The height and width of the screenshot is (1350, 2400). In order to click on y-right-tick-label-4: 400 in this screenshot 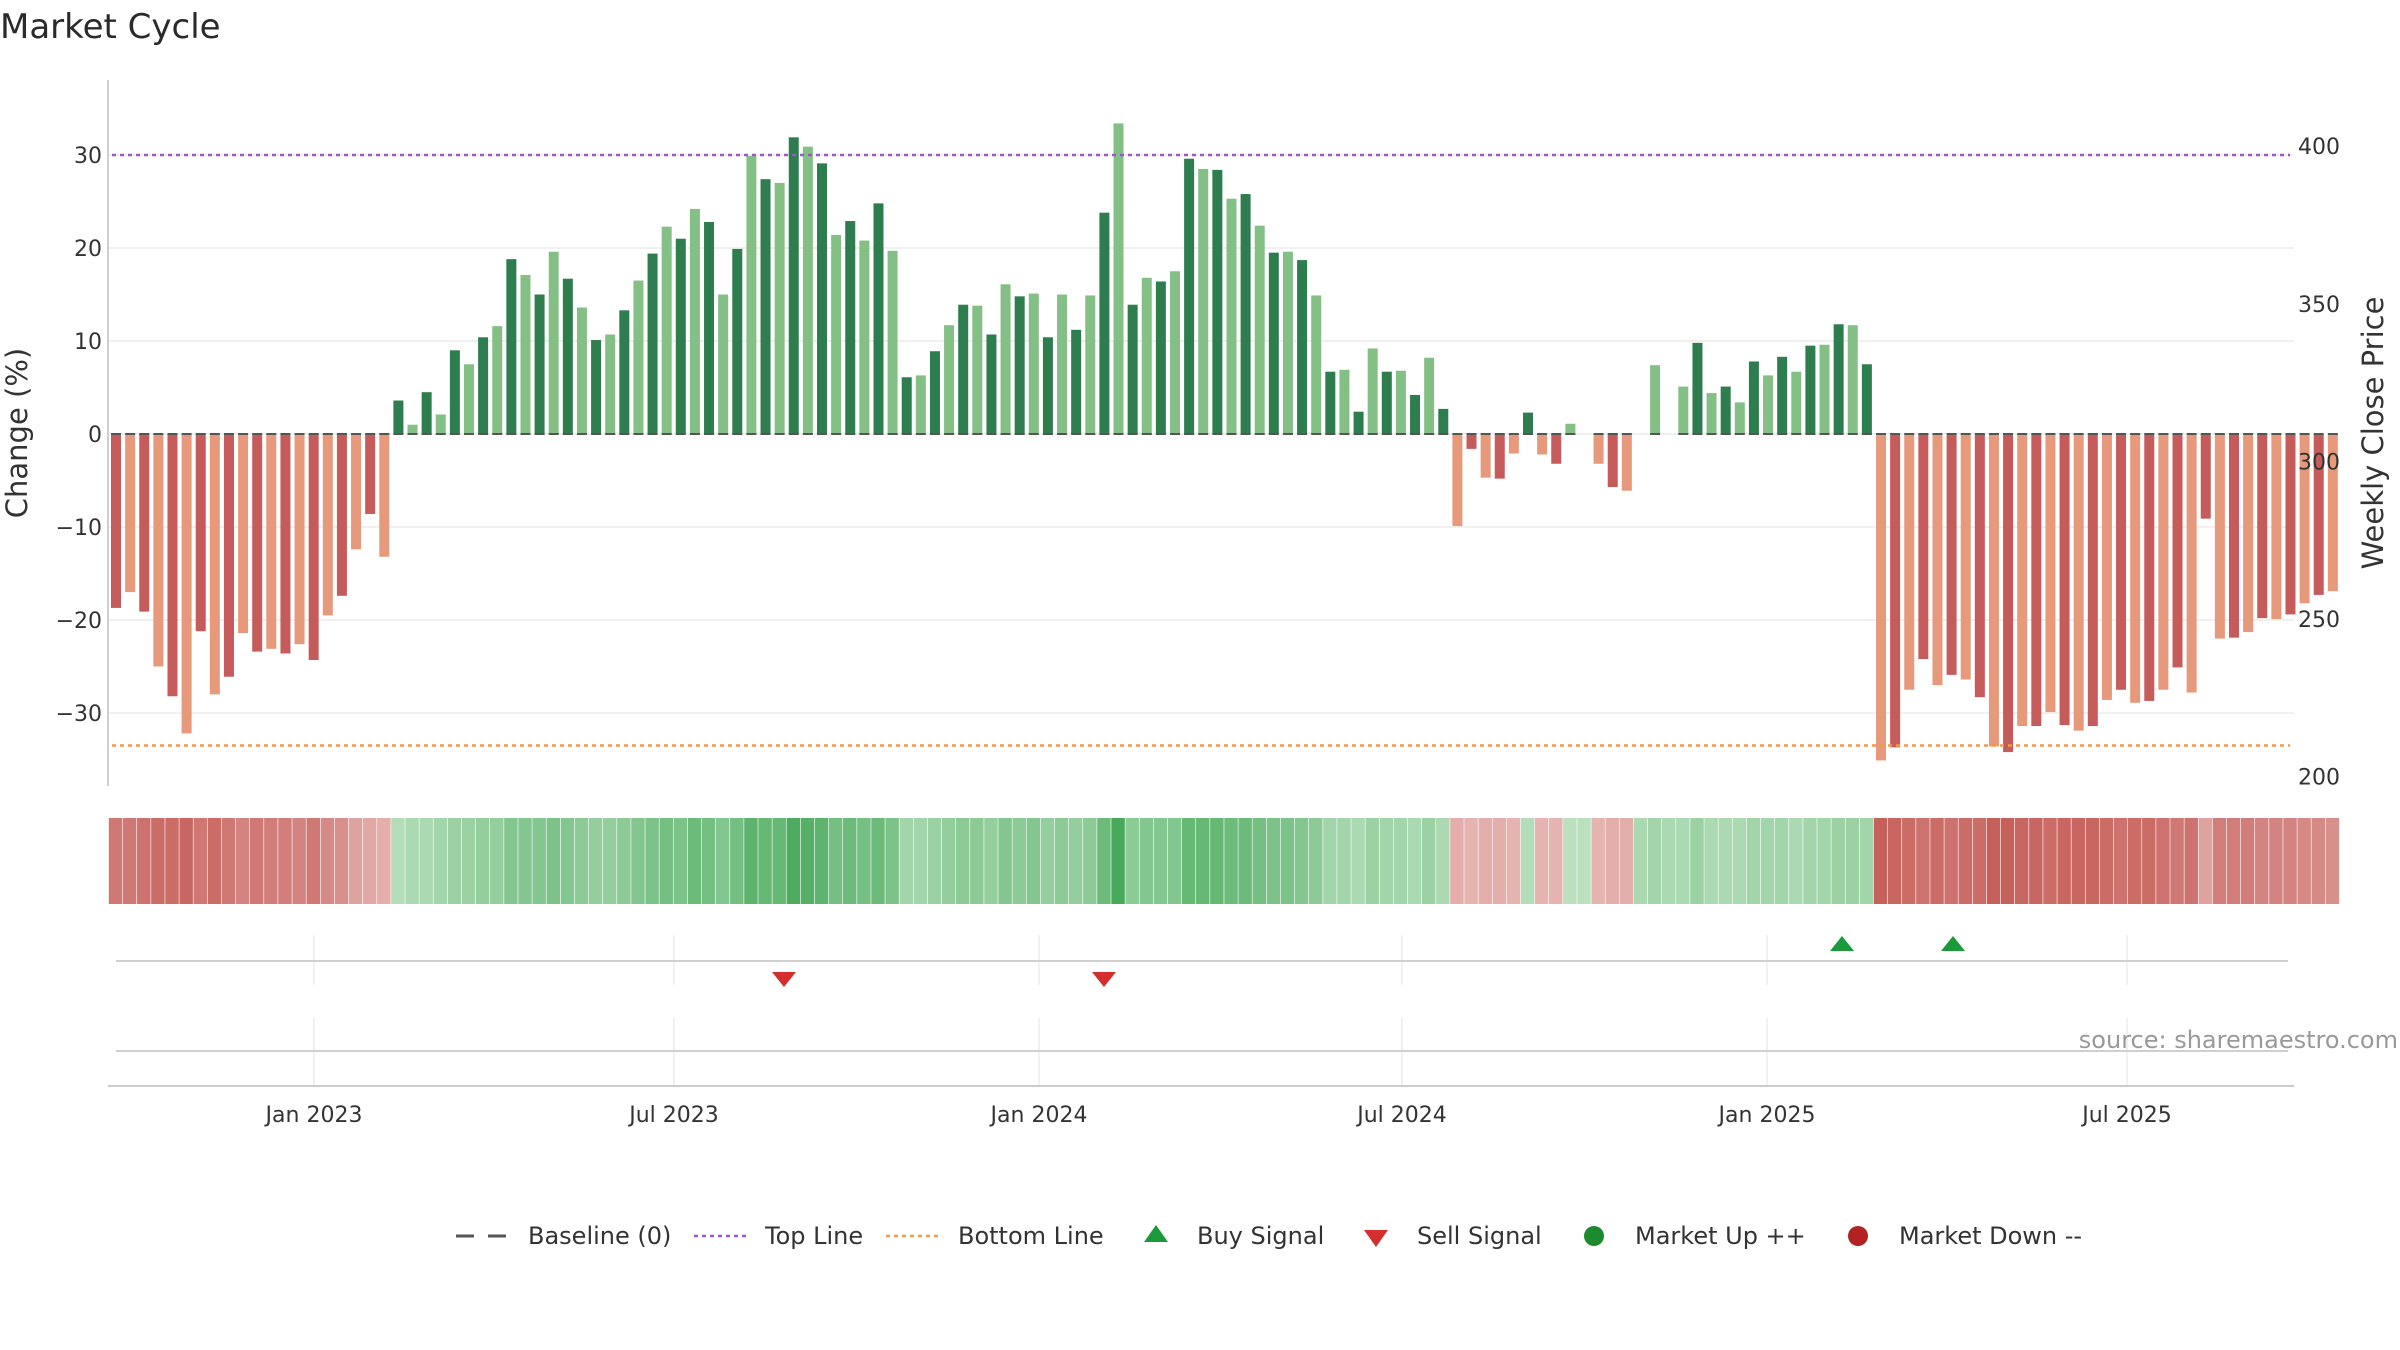, I will do `click(2319, 147)`.